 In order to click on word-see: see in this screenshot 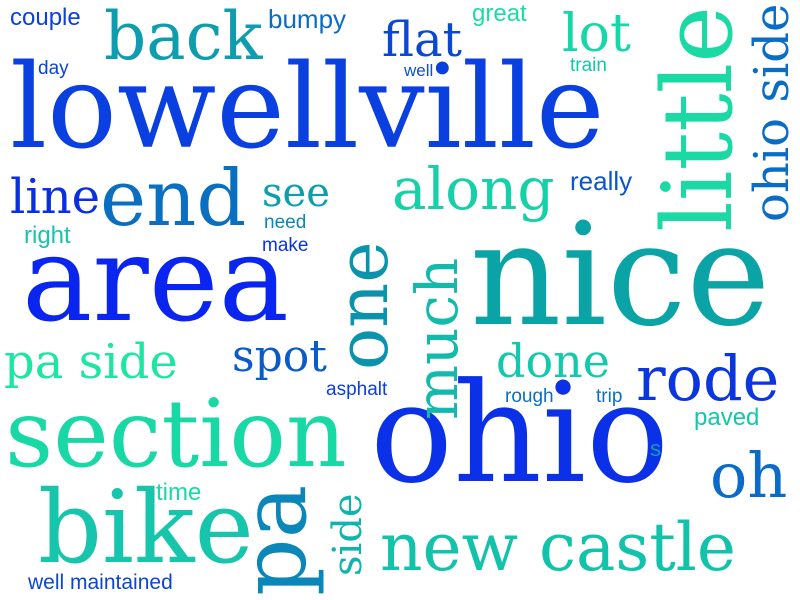, I will do `click(296, 193)`.